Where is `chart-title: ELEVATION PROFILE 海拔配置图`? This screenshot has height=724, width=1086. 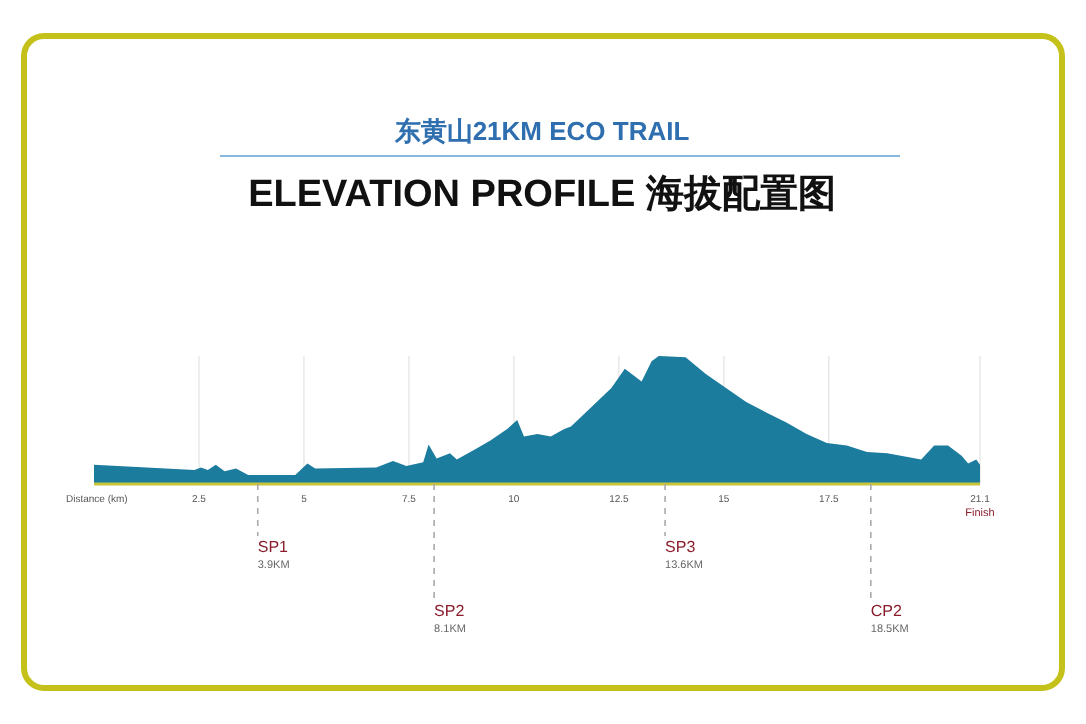 chart-title: ELEVATION PROFILE 海拔配置图 is located at coordinates (542, 195).